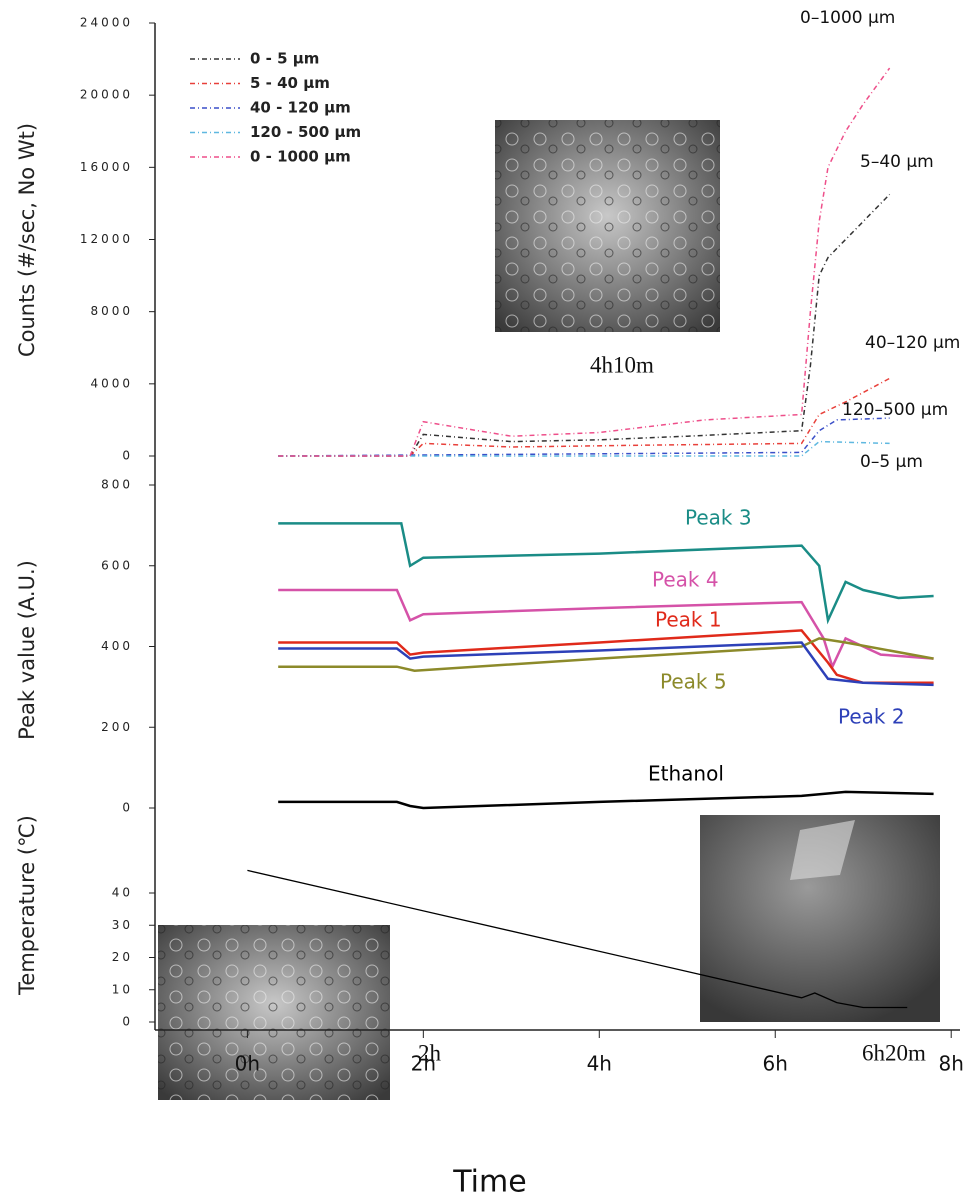  What do you see at coordinates (27, 650) in the screenshot?
I see `y-axis-label: Peak value (A.U.)` at bounding box center [27, 650].